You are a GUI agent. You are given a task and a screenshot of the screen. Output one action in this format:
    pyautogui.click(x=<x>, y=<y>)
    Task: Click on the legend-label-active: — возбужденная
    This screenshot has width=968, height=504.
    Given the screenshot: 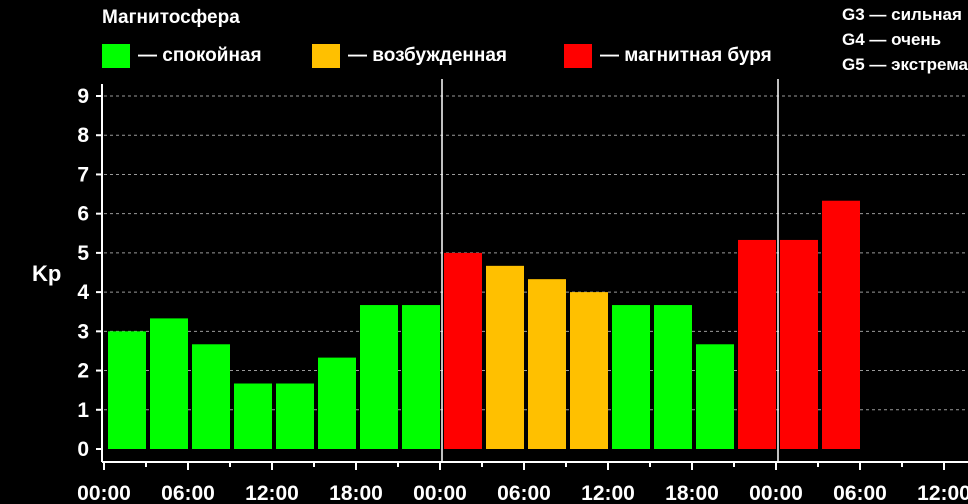 What is the action you would take?
    pyautogui.click(x=428, y=55)
    